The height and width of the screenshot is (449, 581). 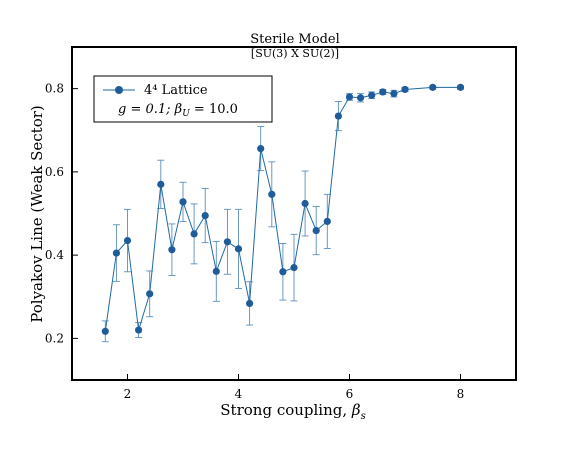 I want to click on x-tick-label: 4, so click(x=239, y=394).